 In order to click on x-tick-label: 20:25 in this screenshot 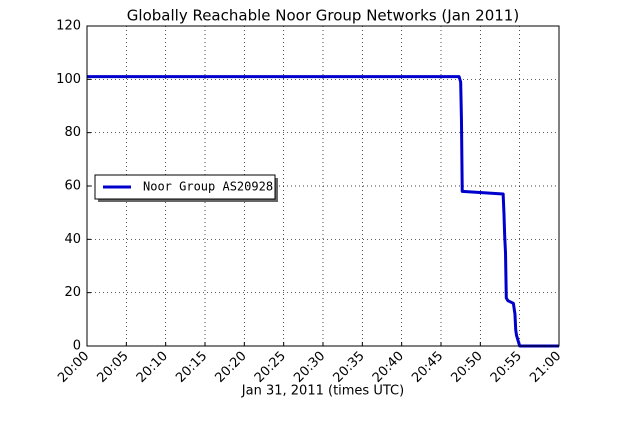, I will do `click(270, 367)`.